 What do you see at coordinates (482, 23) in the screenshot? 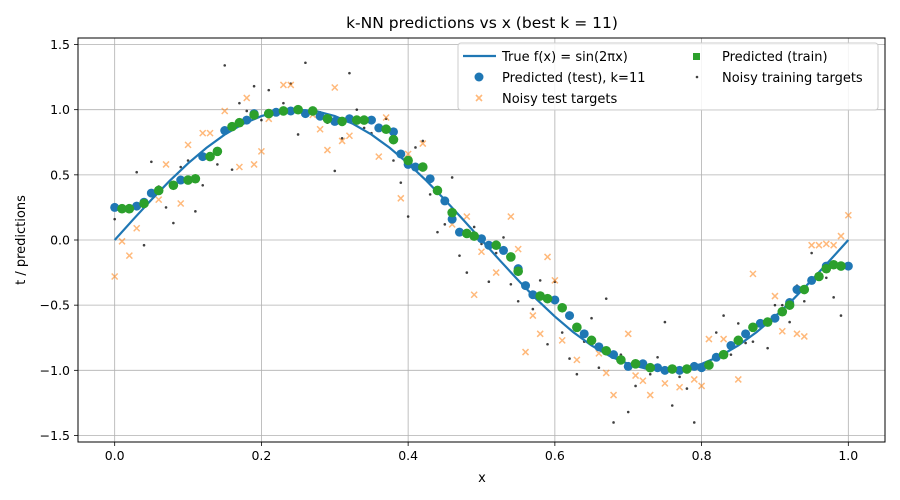
I see `chart-title: k-NN predictions vs x (best k = 11)` at bounding box center [482, 23].